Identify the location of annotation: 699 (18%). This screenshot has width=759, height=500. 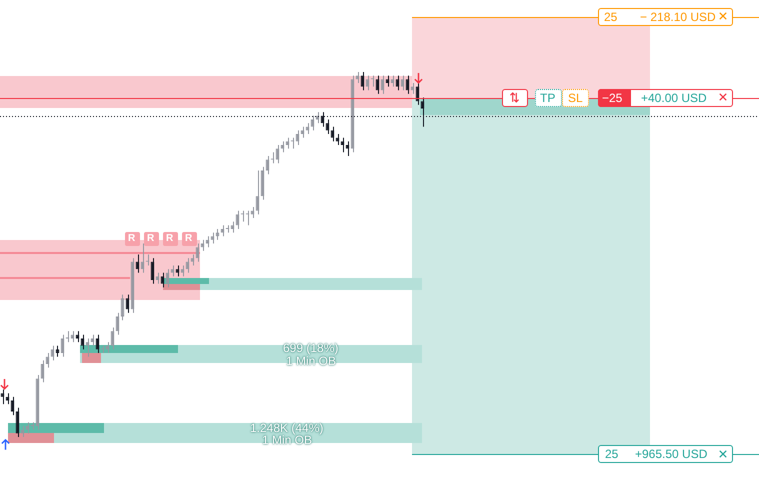
(310, 348).